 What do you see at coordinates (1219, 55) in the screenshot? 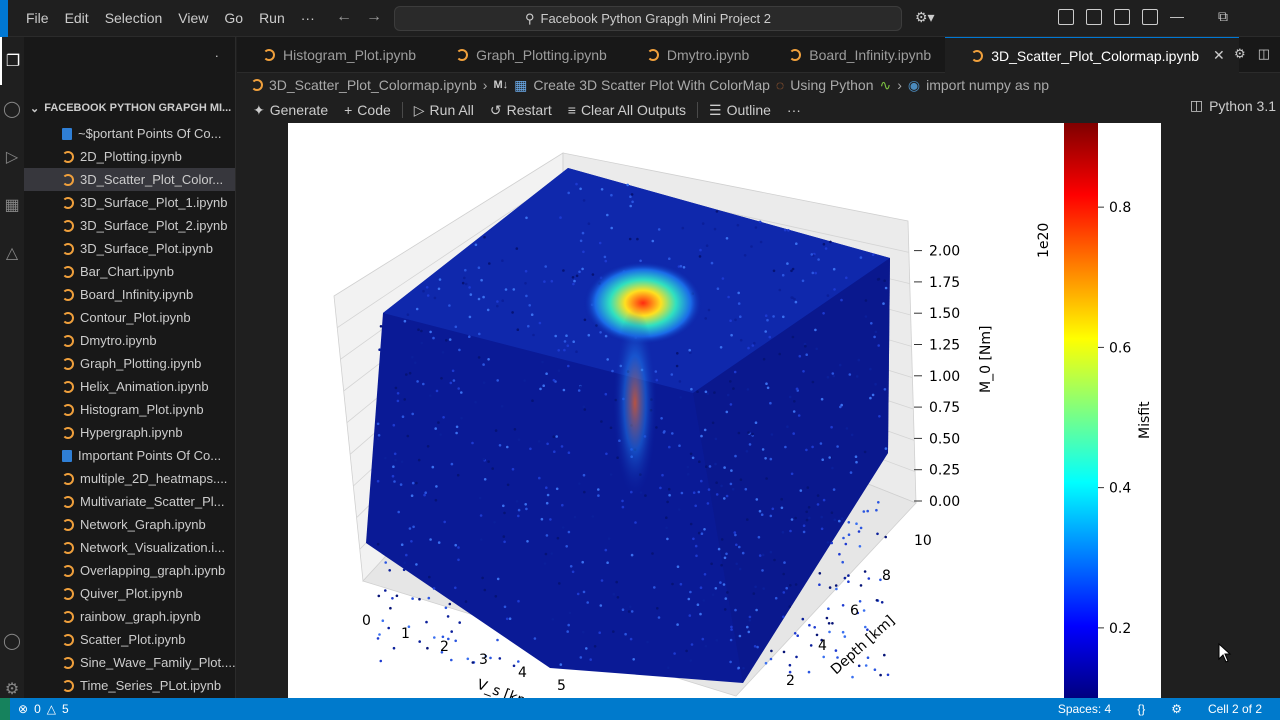
I see `close-icon: ✕` at bounding box center [1219, 55].